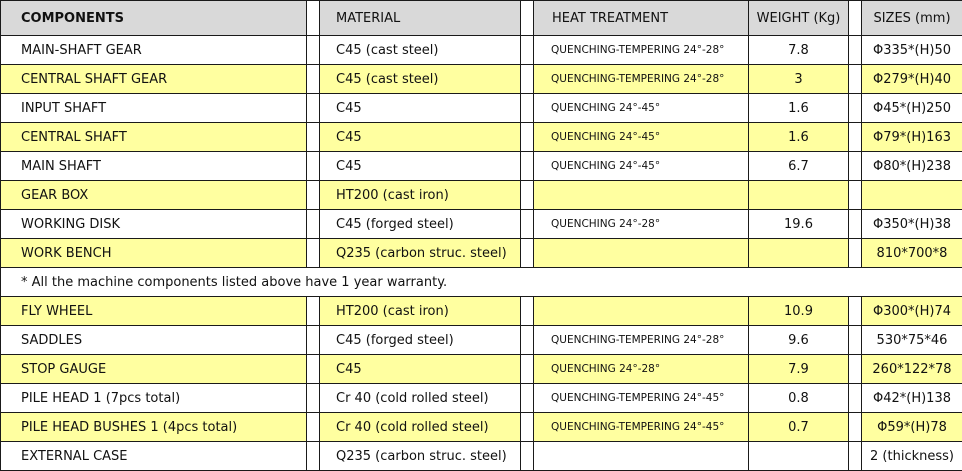 Image resolution: width=962 pixels, height=471 pixels. What do you see at coordinates (799, 224) in the screenshot?
I see `weight-cell: 19.6` at bounding box center [799, 224].